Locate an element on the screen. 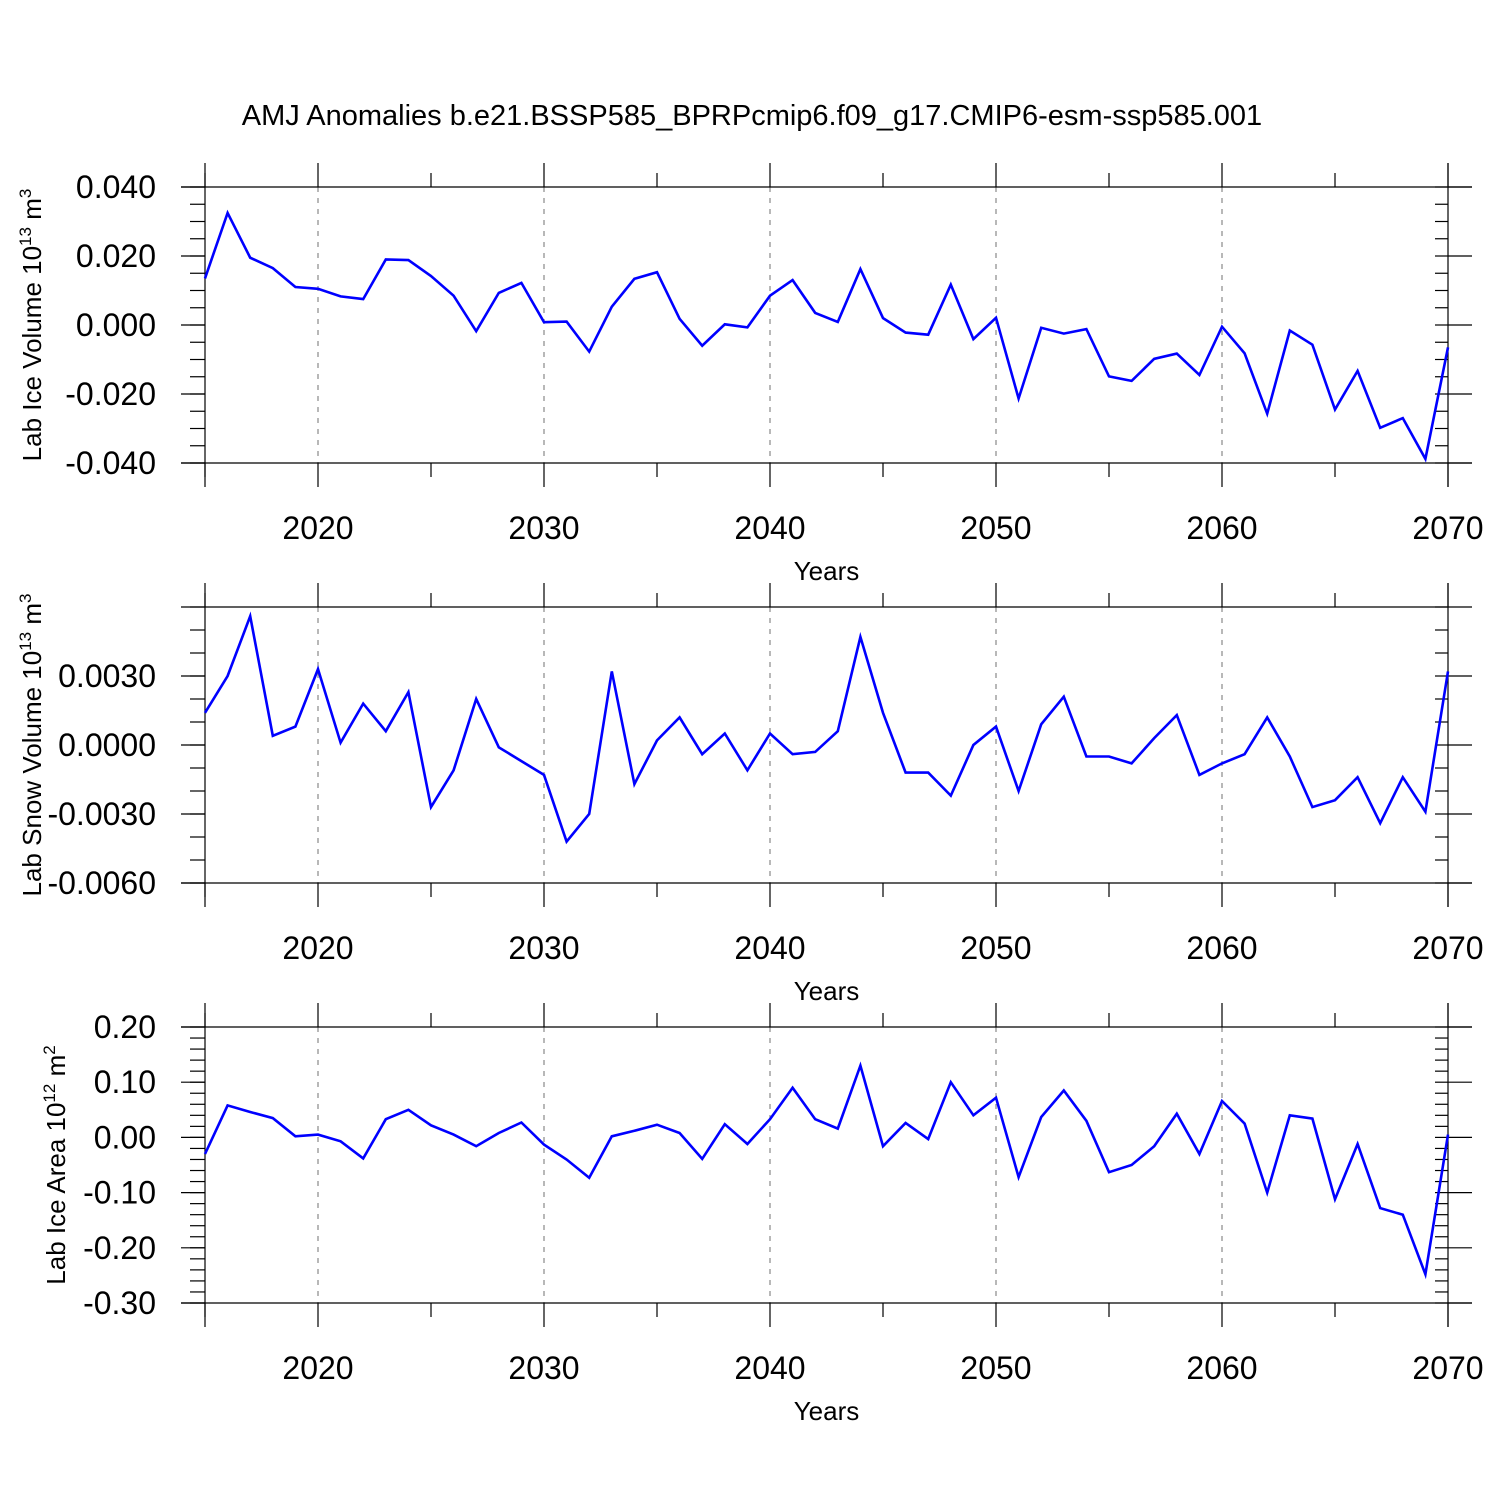 This screenshot has width=1500, height=1500. y-axis-label: Lab Snow Volume 1013 m3 is located at coordinates (31, 744).